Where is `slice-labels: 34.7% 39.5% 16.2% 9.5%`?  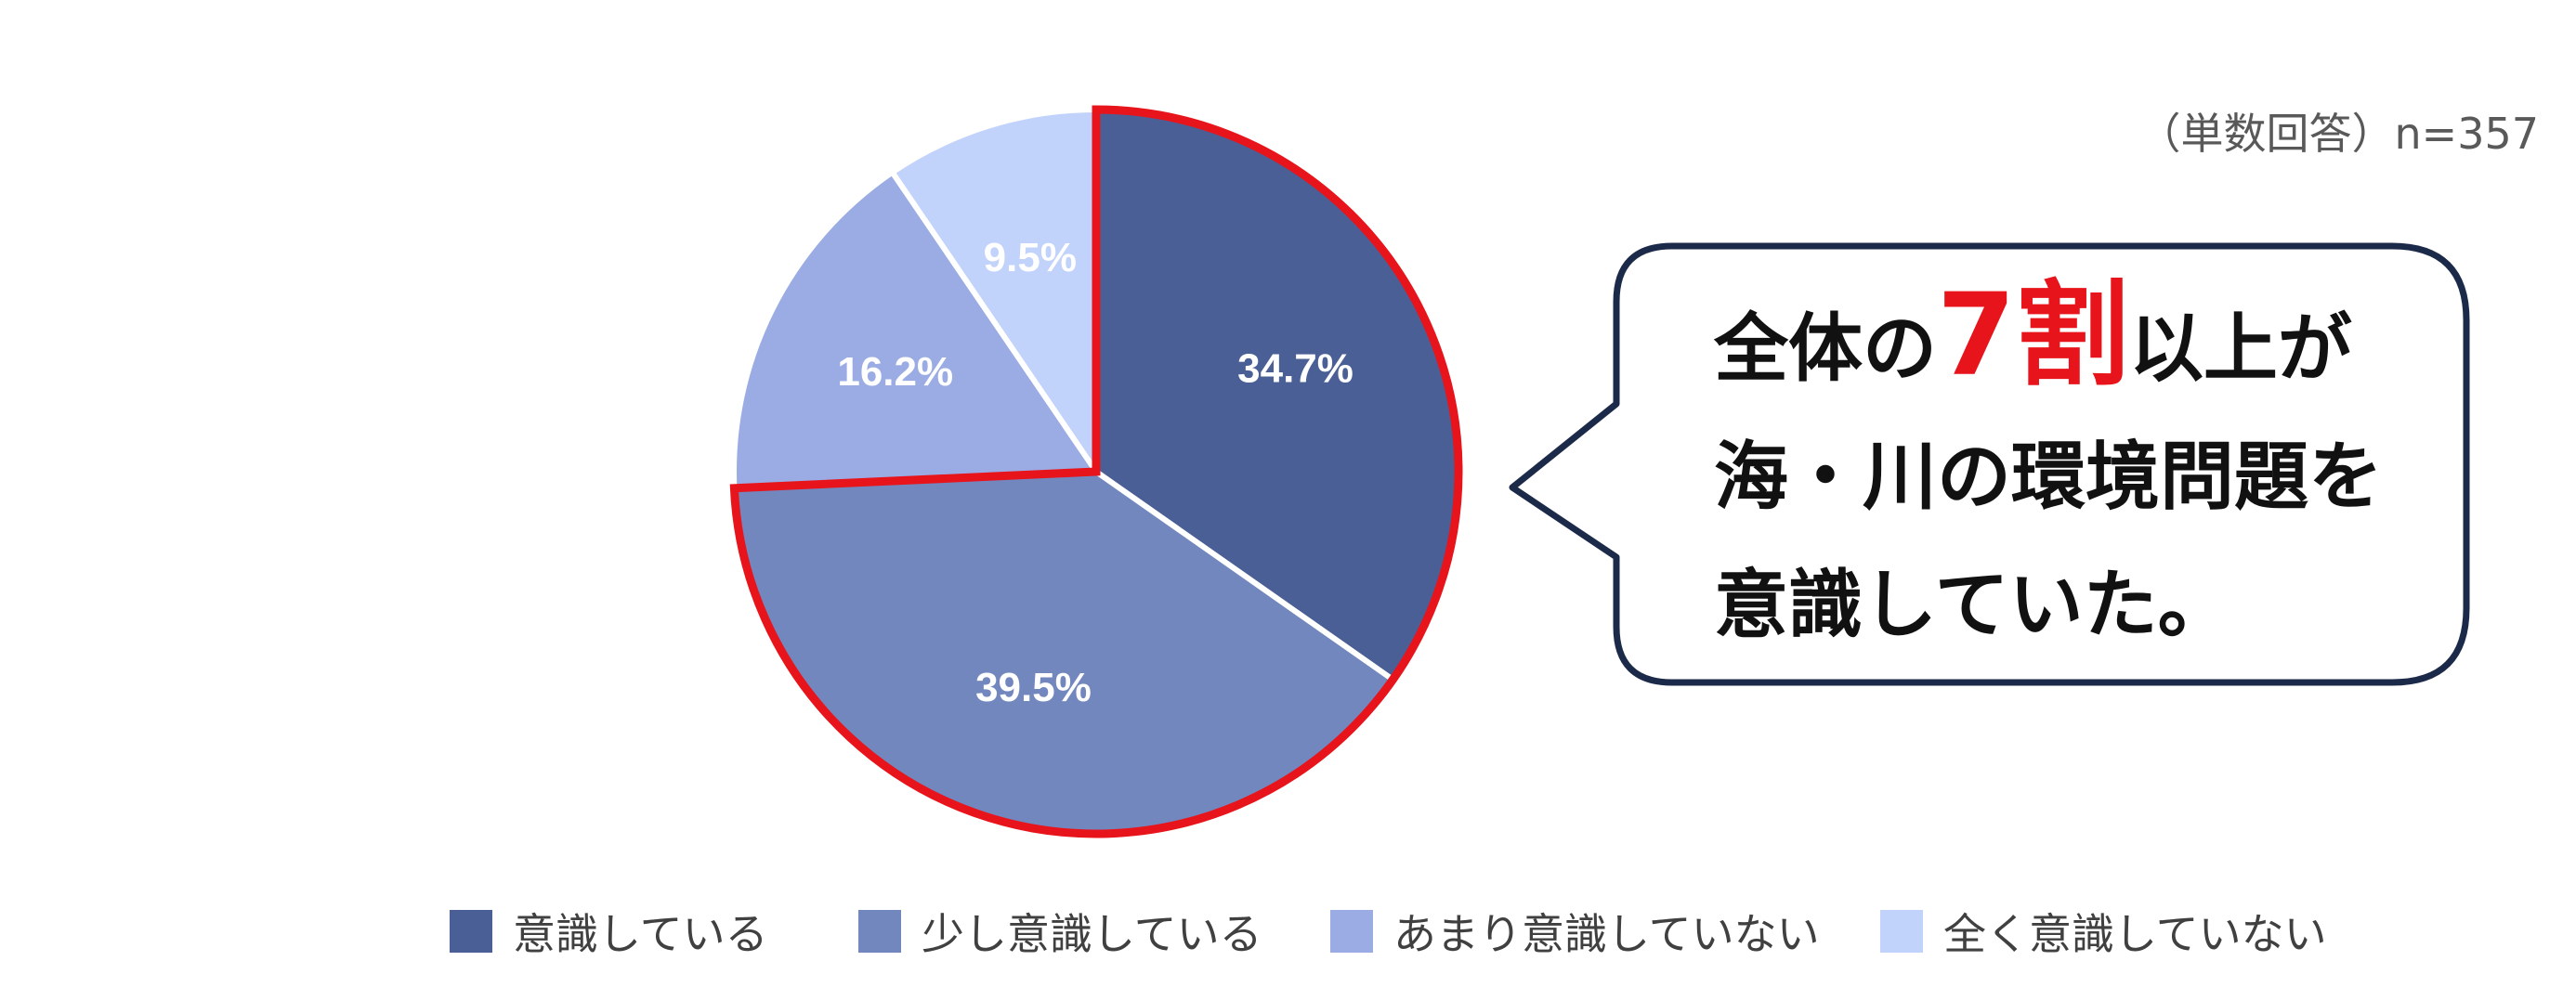 slice-labels: 34.7% 39.5% 16.2% 9.5% is located at coordinates (1095, 472).